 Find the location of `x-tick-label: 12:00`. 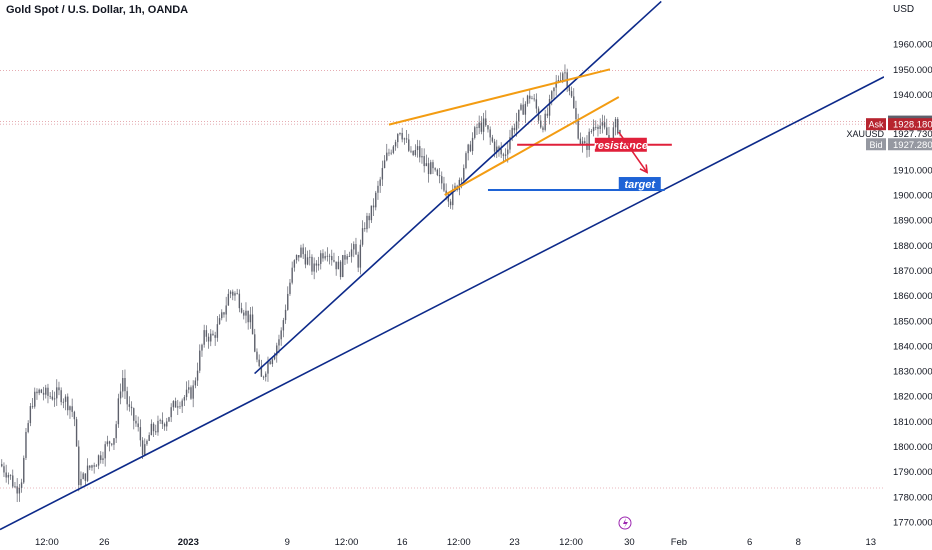

x-tick-label: 12:00 is located at coordinates (459, 542).